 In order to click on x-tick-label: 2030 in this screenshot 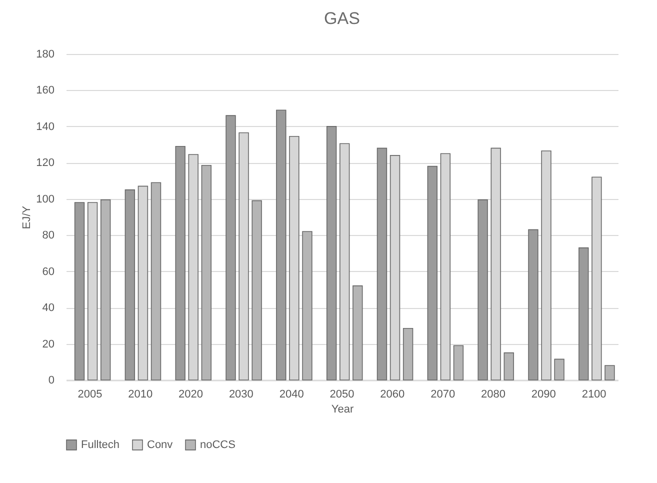, I will do `click(241, 394)`.